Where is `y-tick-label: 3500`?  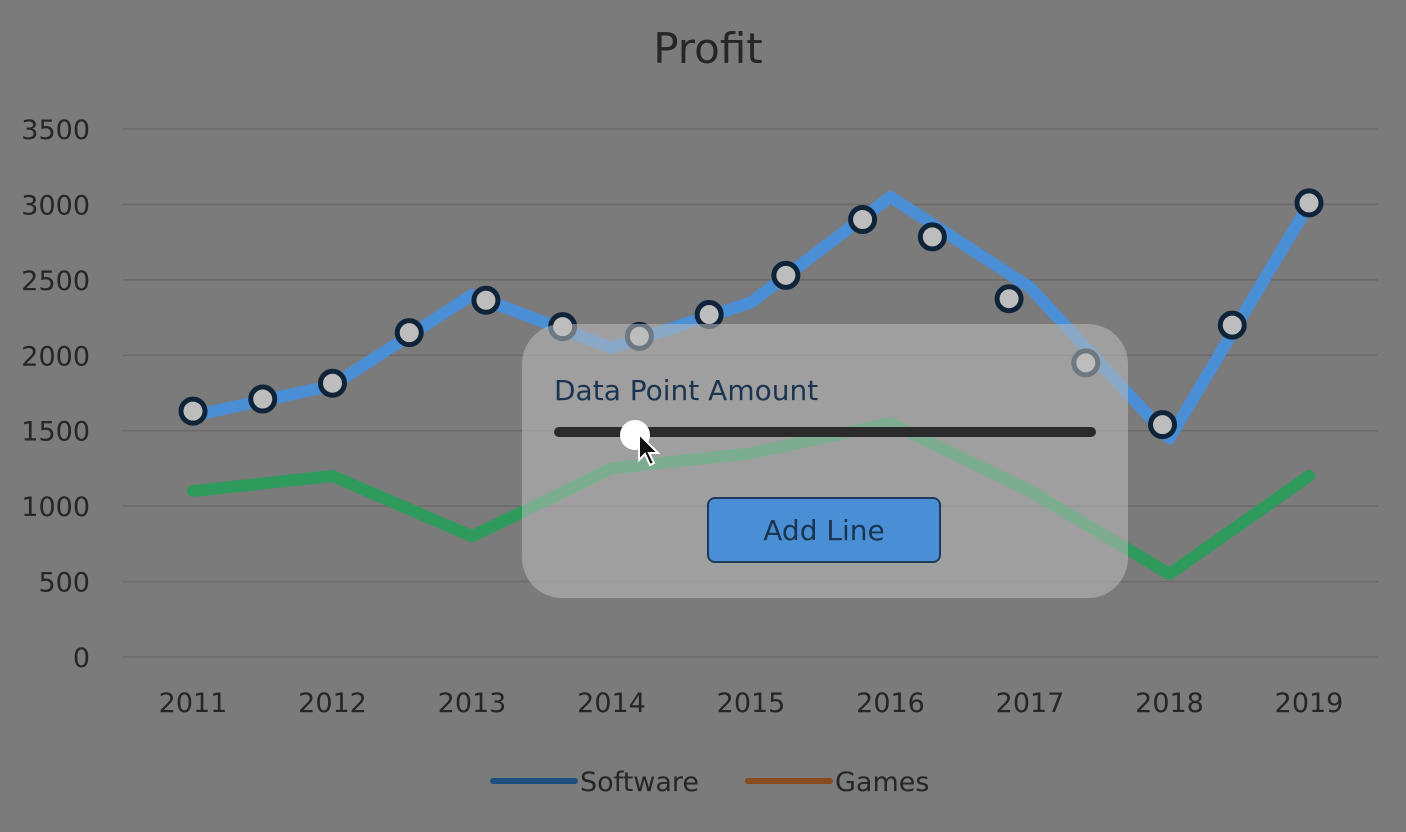
y-tick-label: 3500 is located at coordinates (55, 130).